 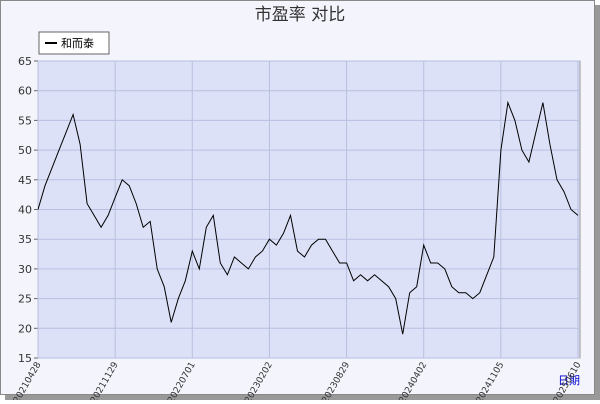 I want to click on y-tick-label: 65, so click(x=25, y=61).